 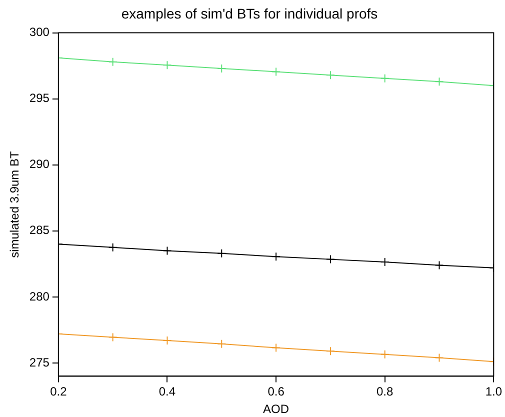 I want to click on x-tick-label: 0.6, so click(x=276, y=391).